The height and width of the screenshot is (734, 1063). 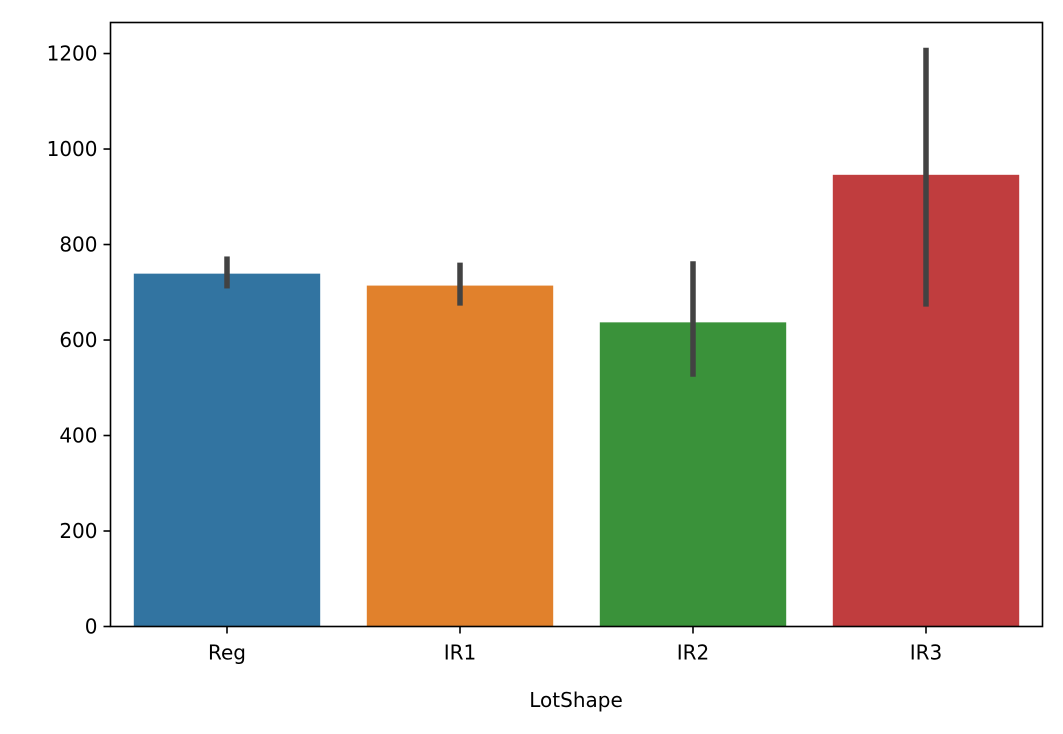 I want to click on x-axis: Reg IR1 IR2 IR3, so click(x=575, y=645).